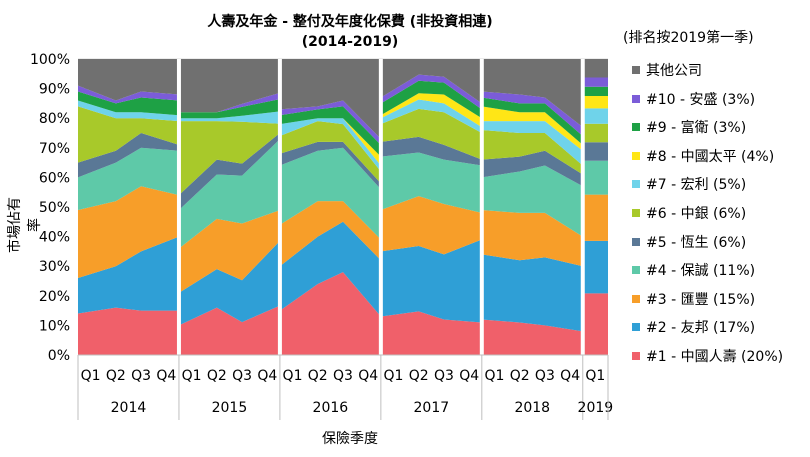 The height and width of the screenshot is (457, 810). What do you see at coordinates (54, 90) in the screenshot?
I see `y-tick-label: 90%` at bounding box center [54, 90].